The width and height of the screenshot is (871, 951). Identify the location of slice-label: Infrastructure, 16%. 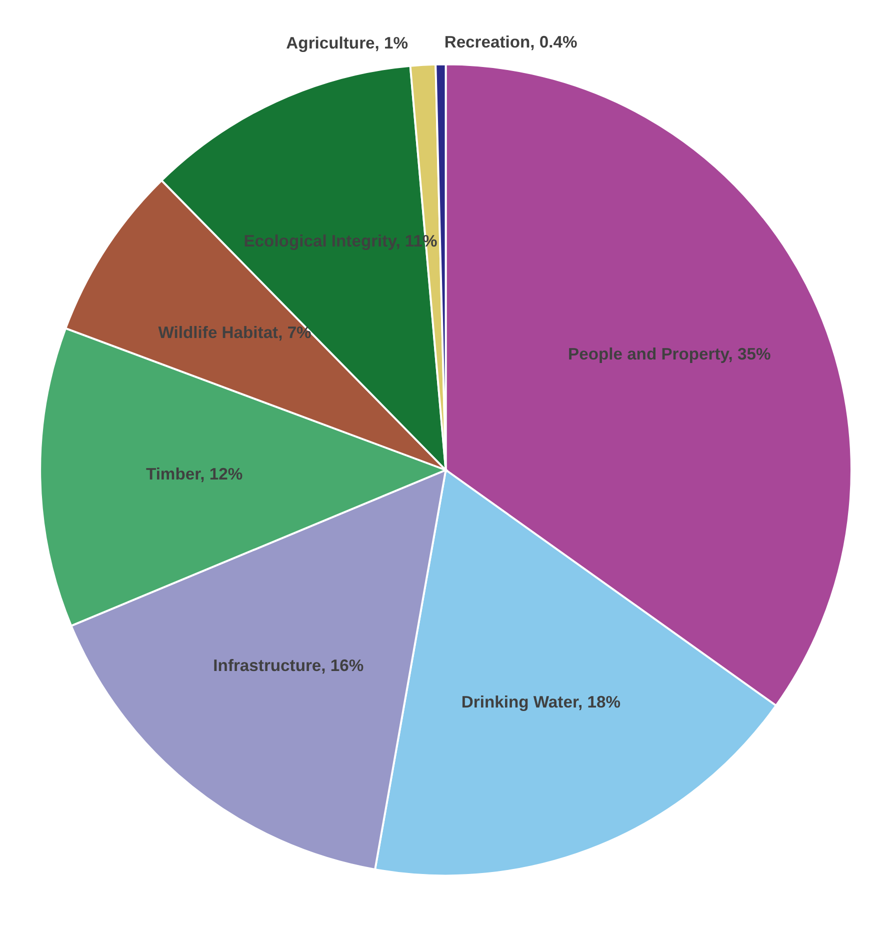
(288, 666).